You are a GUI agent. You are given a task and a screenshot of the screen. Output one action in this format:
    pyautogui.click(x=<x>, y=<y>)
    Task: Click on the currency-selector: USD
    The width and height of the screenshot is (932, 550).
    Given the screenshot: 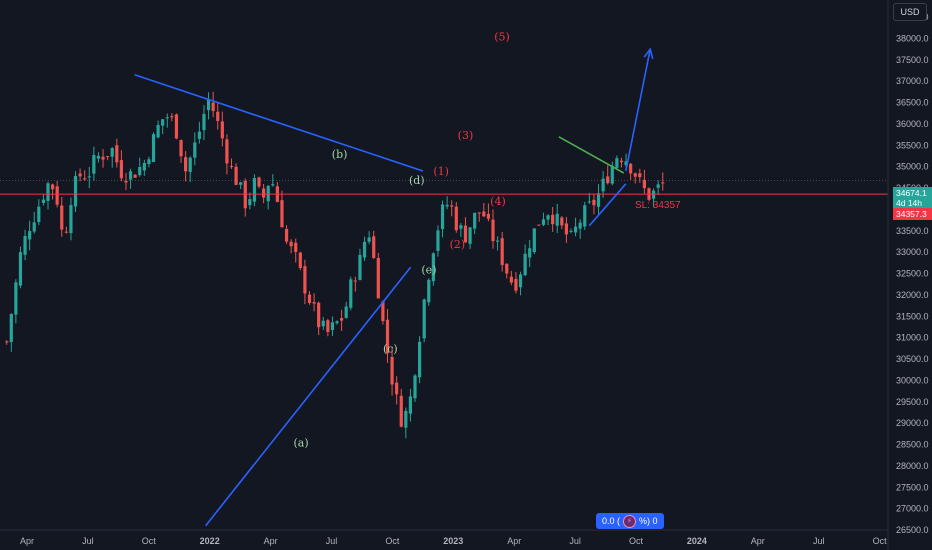 What is the action you would take?
    pyautogui.click(x=910, y=12)
    